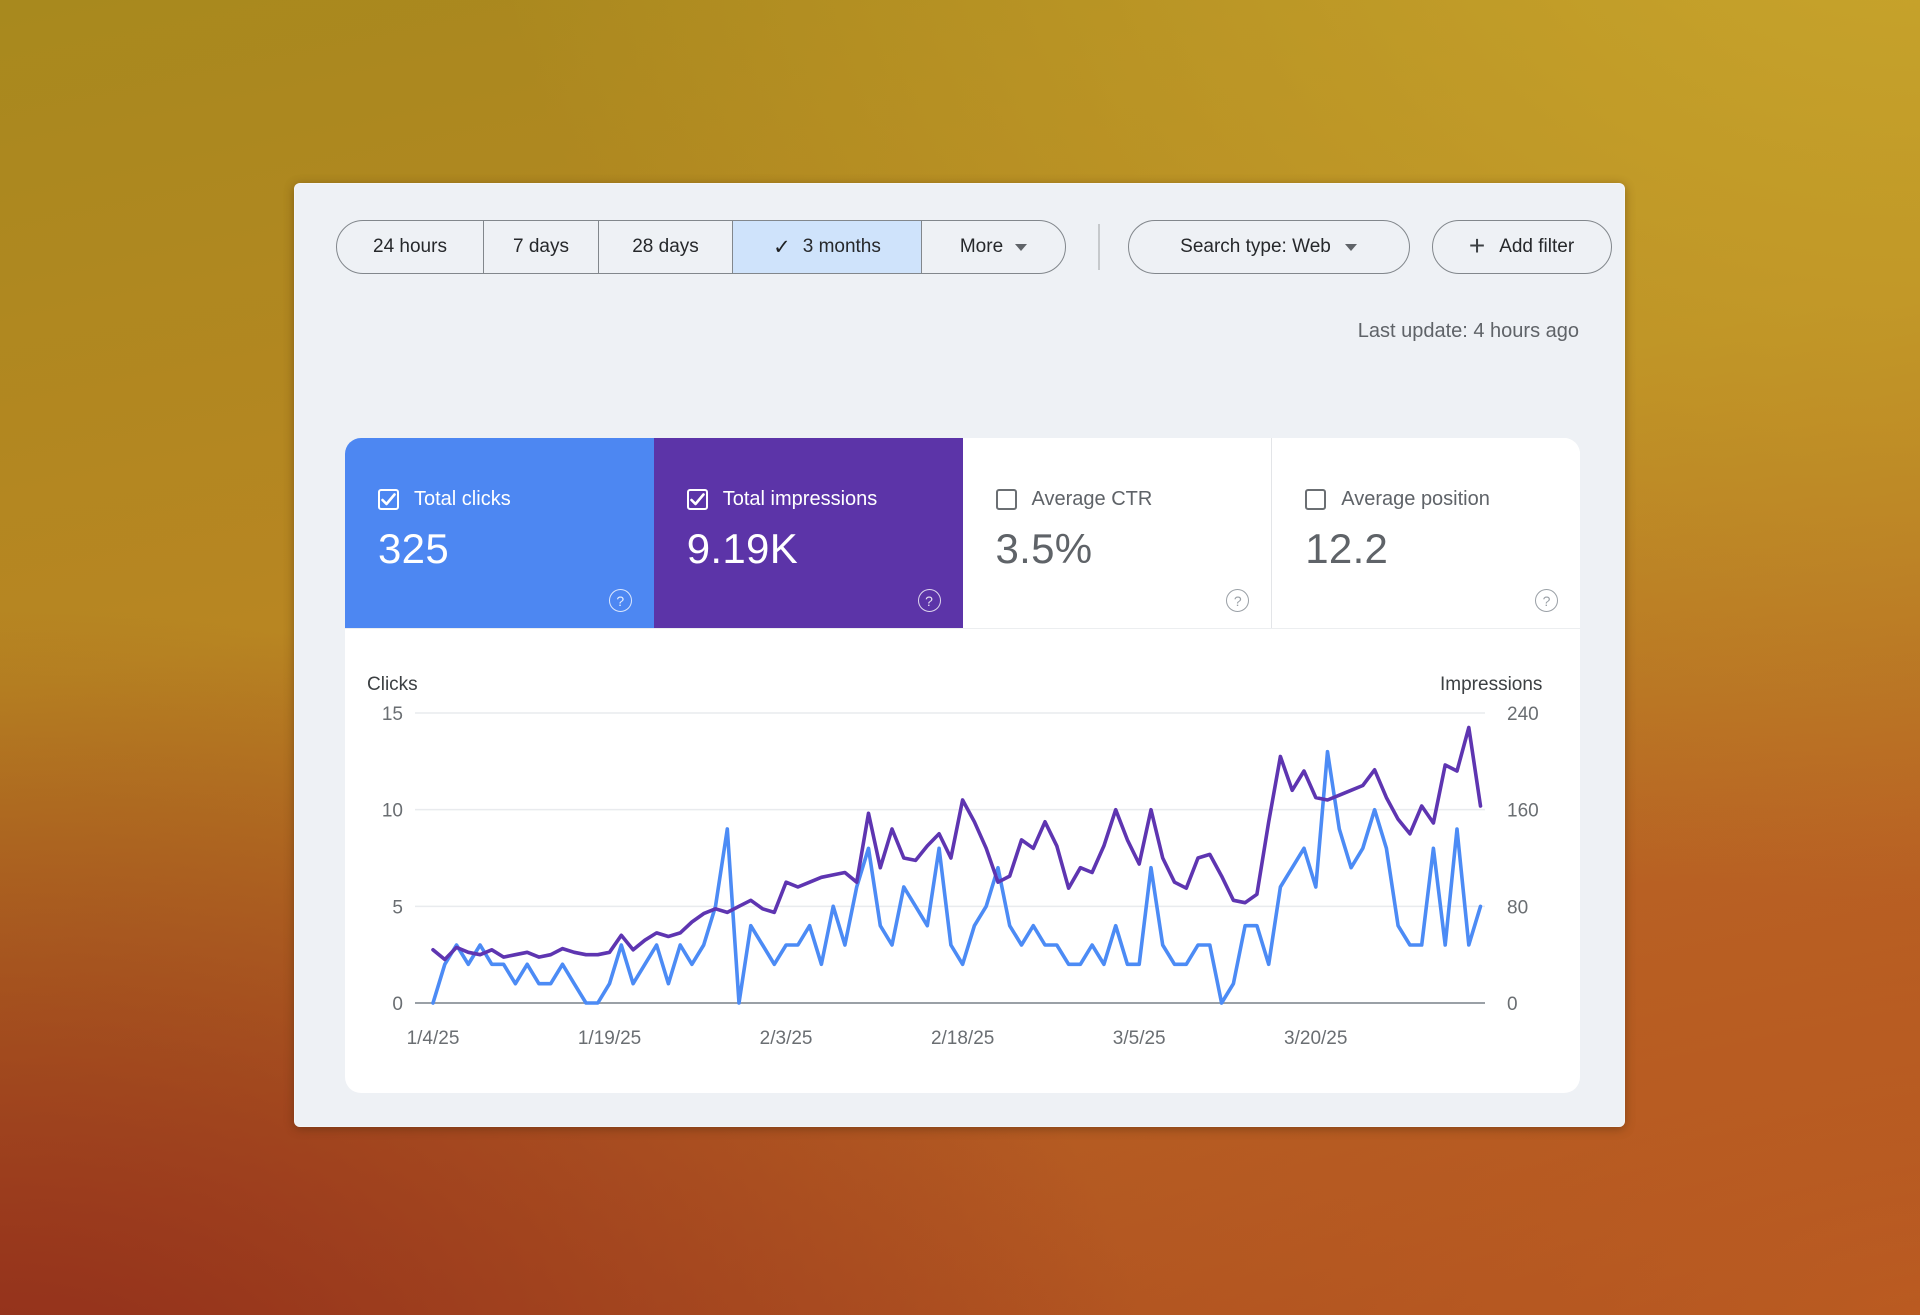 The width and height of the screenshot is (1920, 1315). What do you see at coordinates (1491, 684) in the screenshot?
I see `right-axis-title: Impressions` at bounding box center [1491, 684].